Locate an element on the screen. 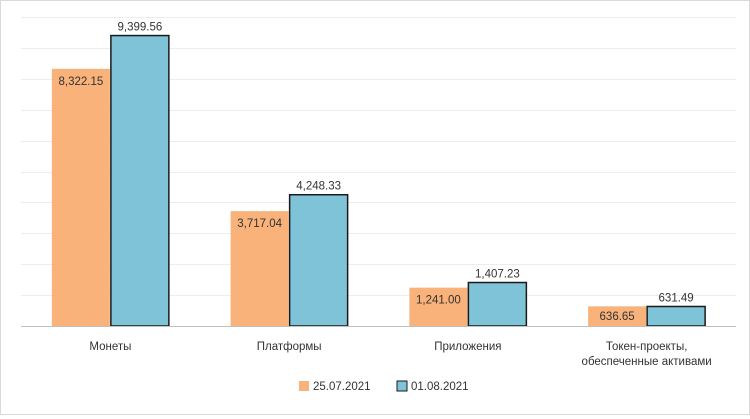 This screenshot has width=750, height=419. category-label-line: Монеты is located at coordinates (110, 347).